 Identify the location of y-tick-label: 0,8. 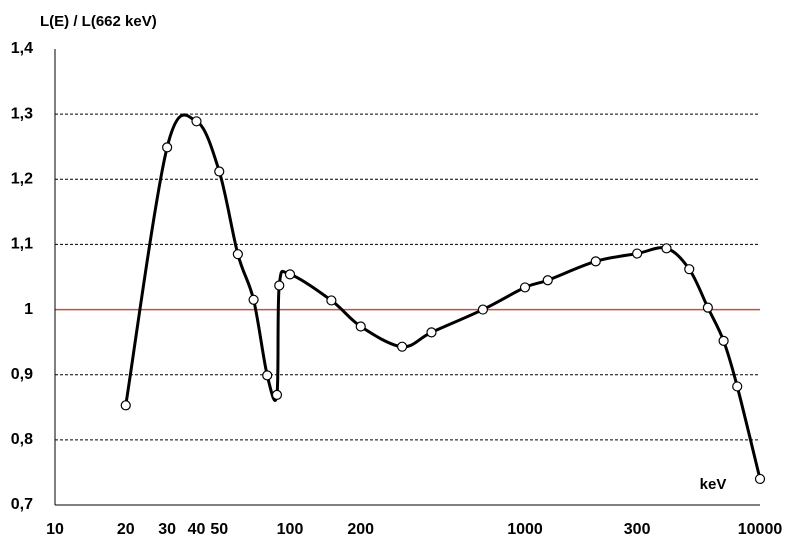
(22, 439).